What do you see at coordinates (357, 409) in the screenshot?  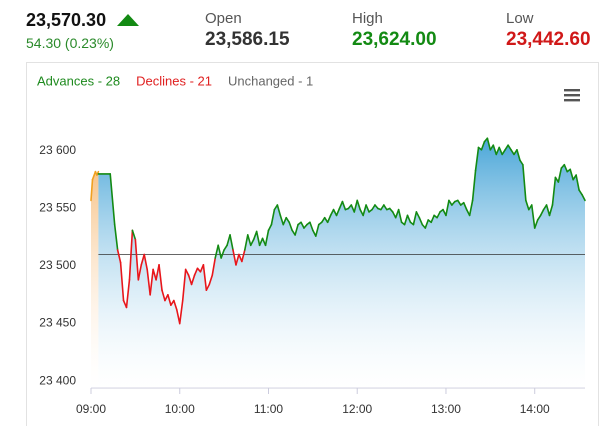 I see `x-tick-label: 12:00` at bounding box center [357, 409].